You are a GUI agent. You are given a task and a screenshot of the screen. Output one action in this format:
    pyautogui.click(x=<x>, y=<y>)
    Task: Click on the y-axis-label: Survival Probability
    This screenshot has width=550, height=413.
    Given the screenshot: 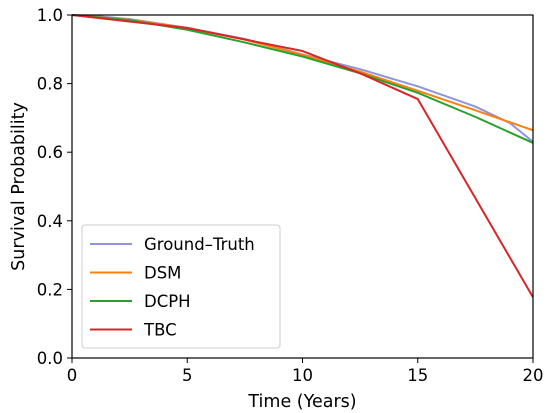 What is the action you would take?
    pyautogui.click(x=19, y=186)
    